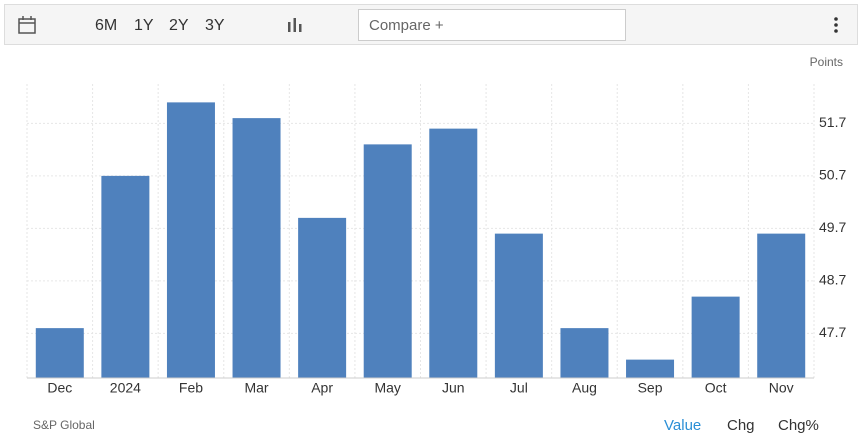 Image resolution: width=860 pixels, height=448 pixels. What do you see at coordinates (144, 25) in the screenshot?
I see `range-button: 1Y` at bounding box center [144, 25].